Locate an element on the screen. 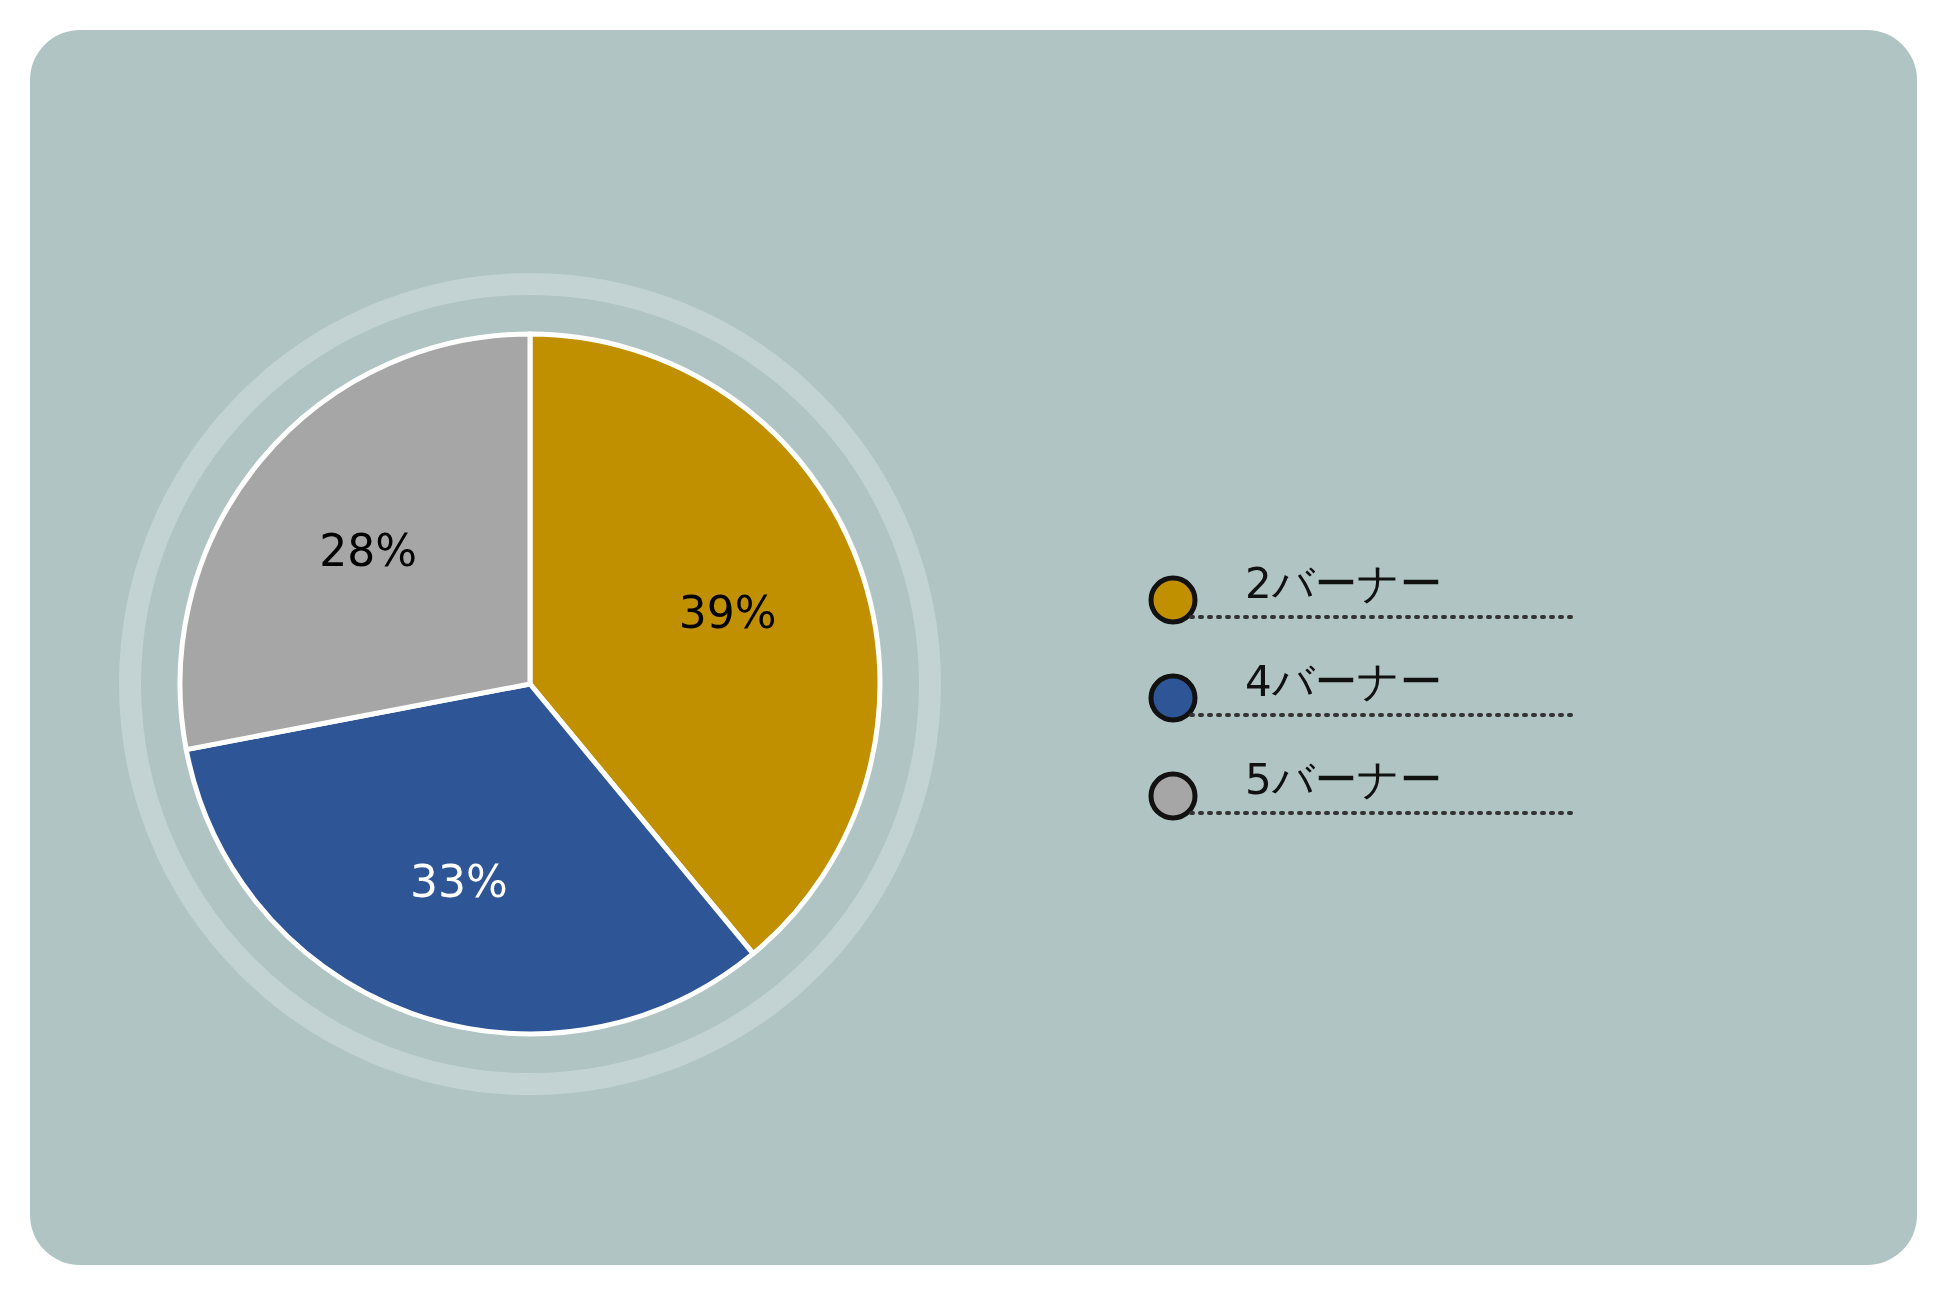 Image resolution: width=1950 pixels, height=1300 pixels. data-label: 33% is located at coordinates (458, 882).